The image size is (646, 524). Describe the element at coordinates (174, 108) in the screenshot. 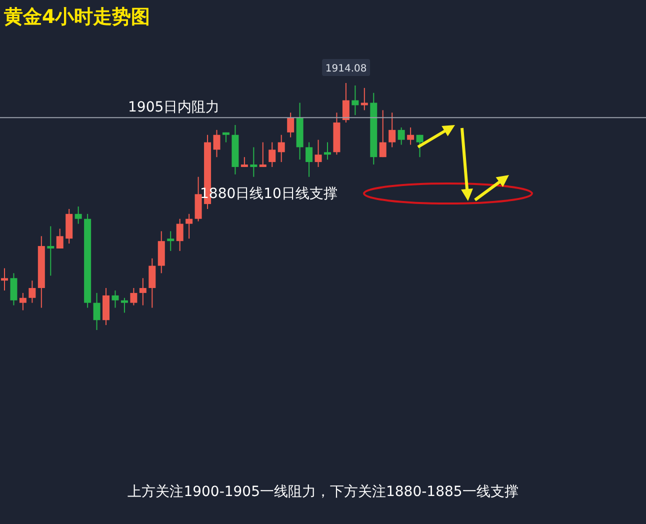

I see `ref-line-label: 1905日内阻力` at that location.